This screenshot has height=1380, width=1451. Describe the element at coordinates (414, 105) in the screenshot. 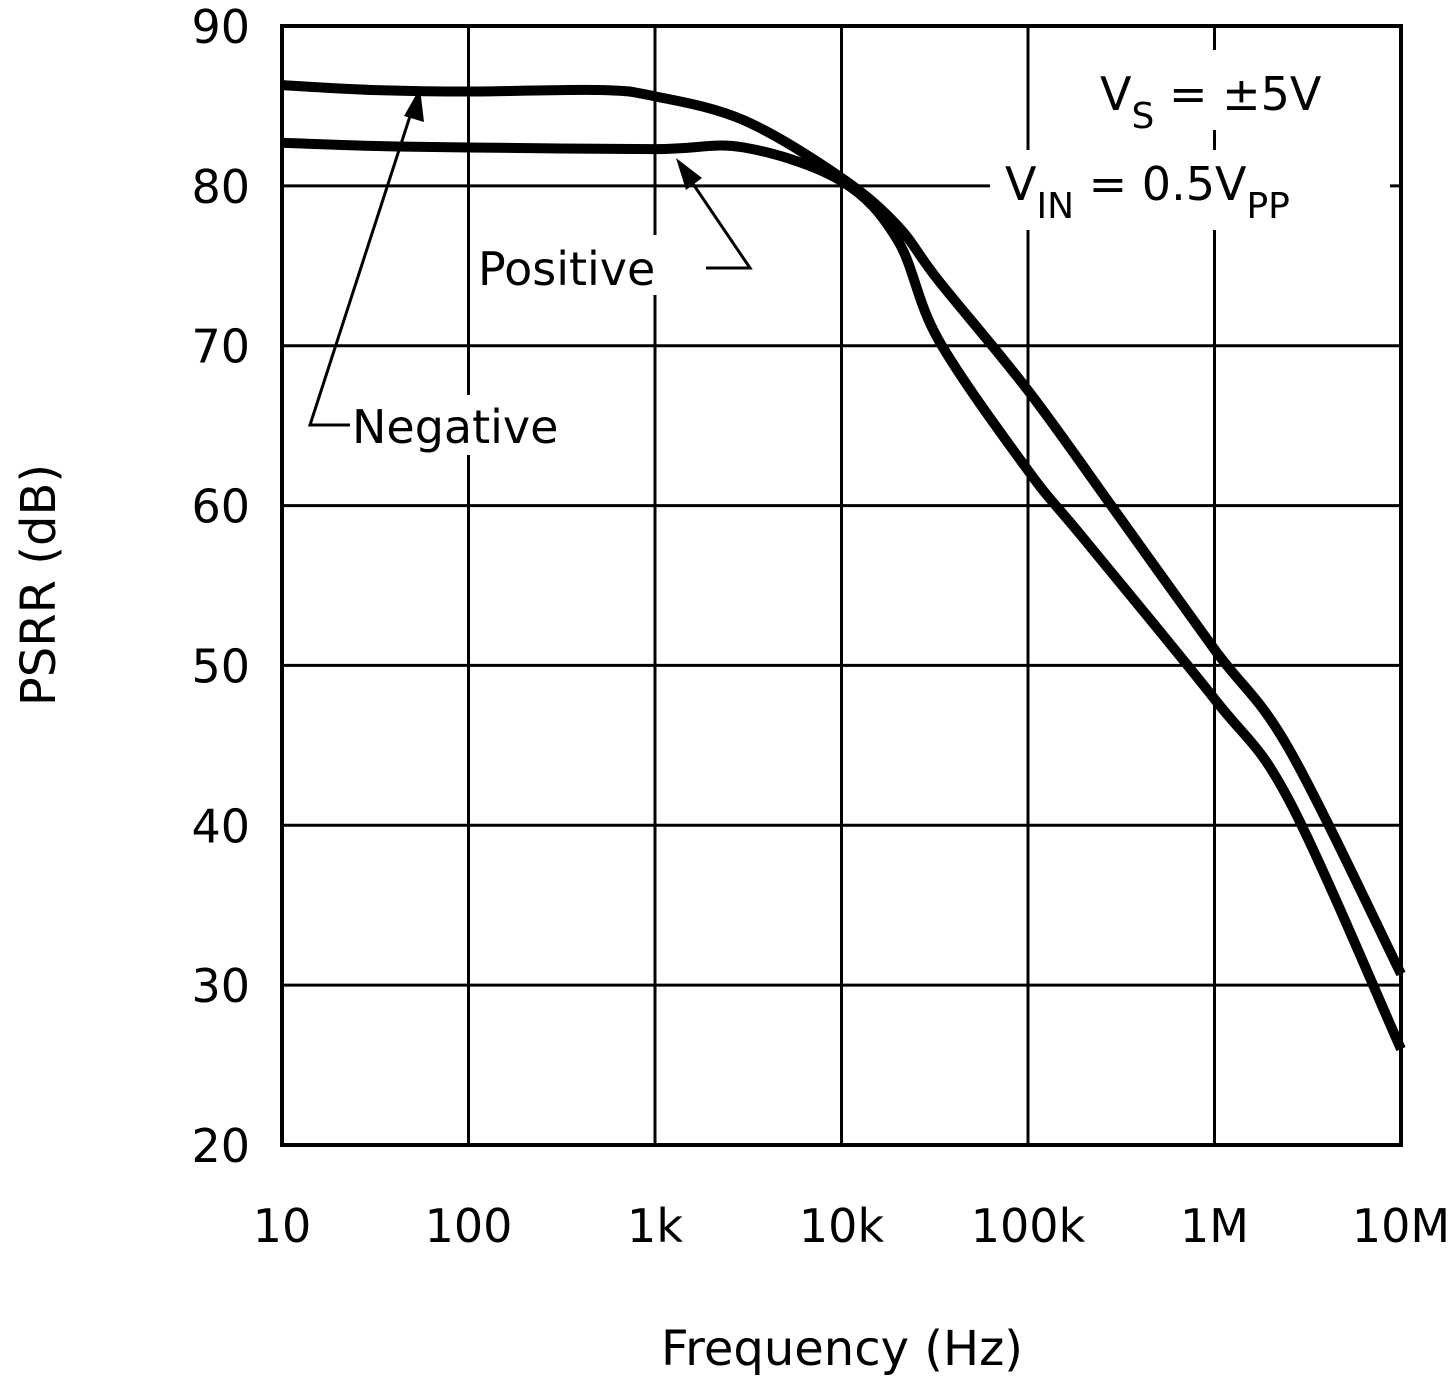

I see `negative-arrowhead` at that location.